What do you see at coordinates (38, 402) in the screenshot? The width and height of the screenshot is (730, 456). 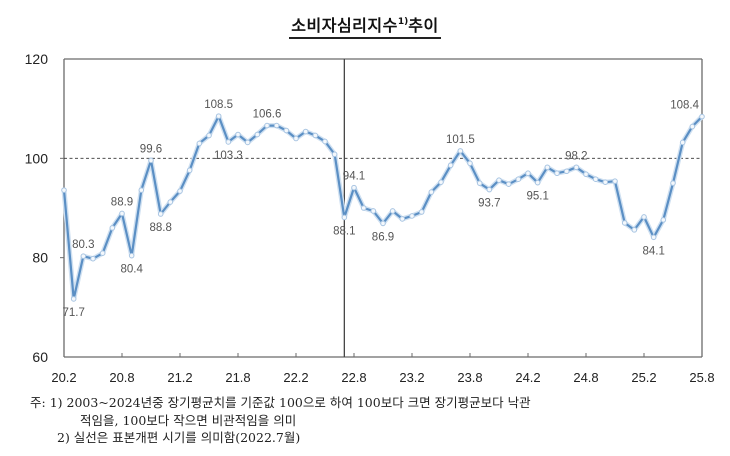 I see `footnote-prefix: 주:` at bounding box center [38, 402].